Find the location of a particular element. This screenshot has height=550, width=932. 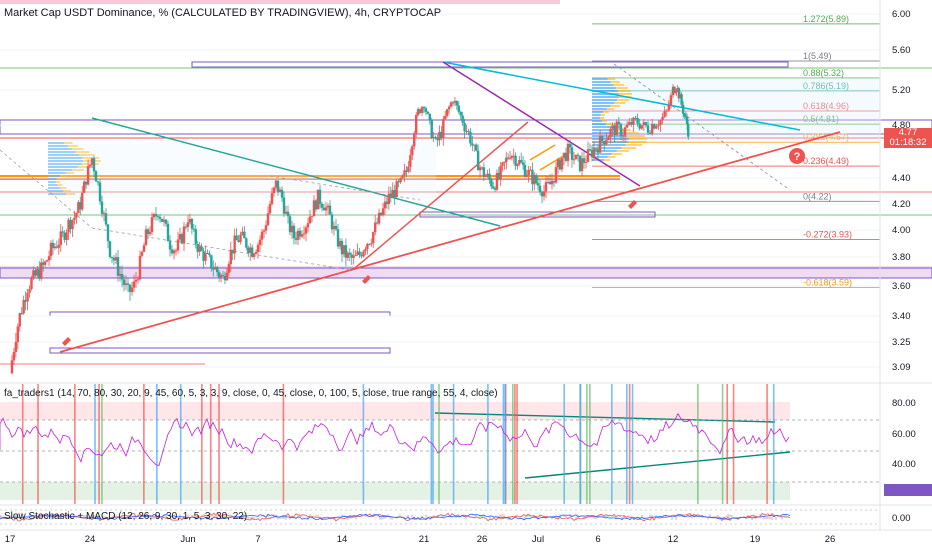

fib-fill is located at coordinates (736, 110).